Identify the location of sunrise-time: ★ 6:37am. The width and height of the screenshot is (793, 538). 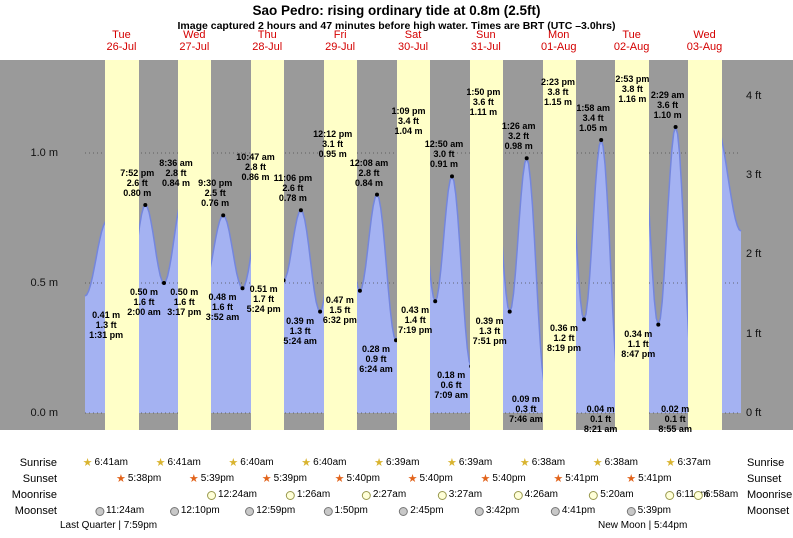
(688, 462).